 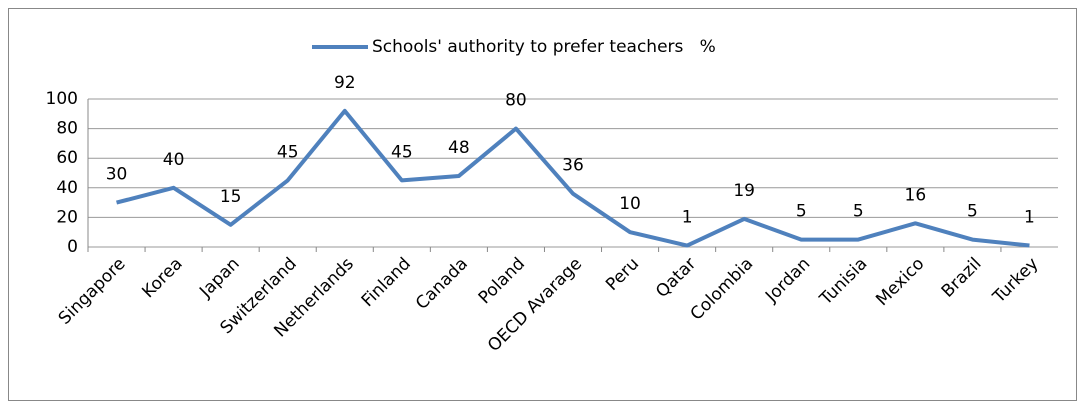 I want to click on data-label: 19, so click(x=744, y=191).